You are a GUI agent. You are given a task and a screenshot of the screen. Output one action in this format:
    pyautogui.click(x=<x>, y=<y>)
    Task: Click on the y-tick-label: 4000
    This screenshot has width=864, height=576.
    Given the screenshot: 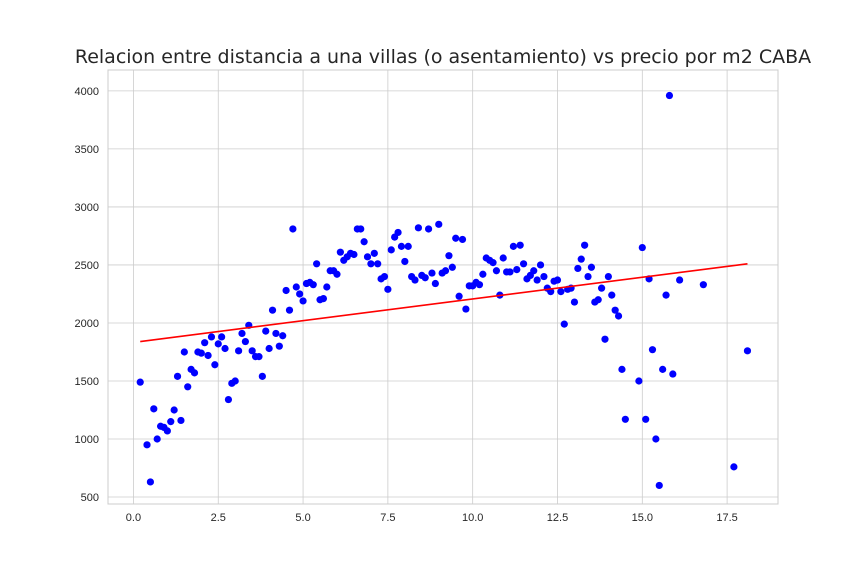 What is the action you would take?
    pyautogui.click(x=87, y=92)
    